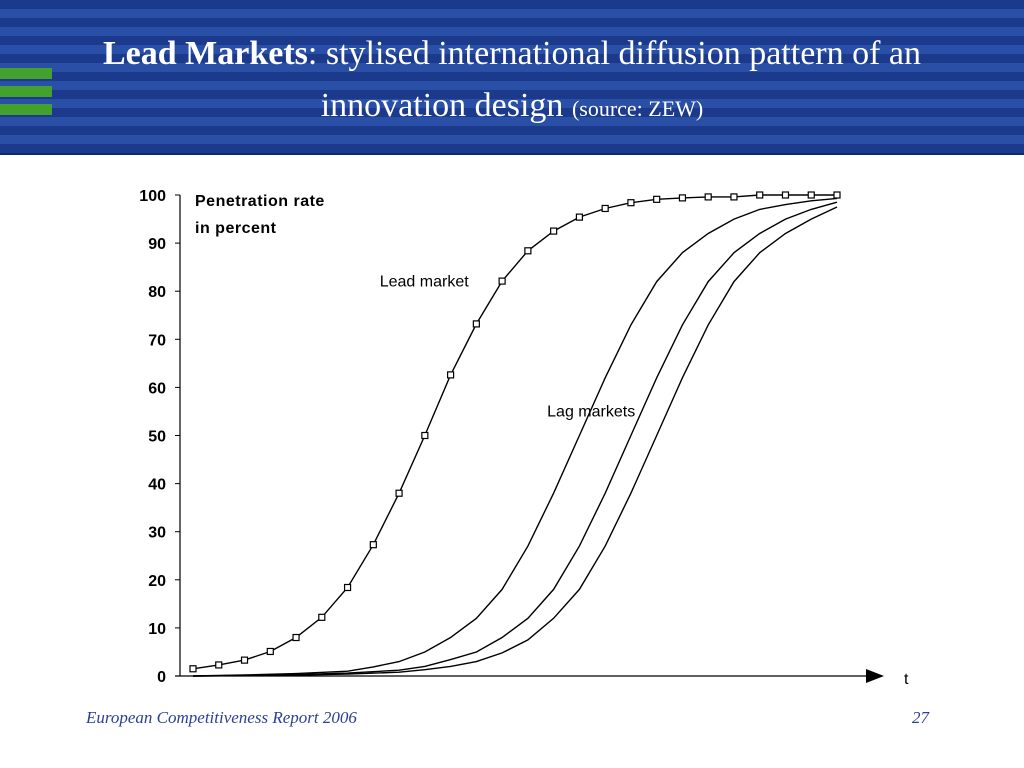  I want to click on title-line2: innovation design, so click(442, 105).